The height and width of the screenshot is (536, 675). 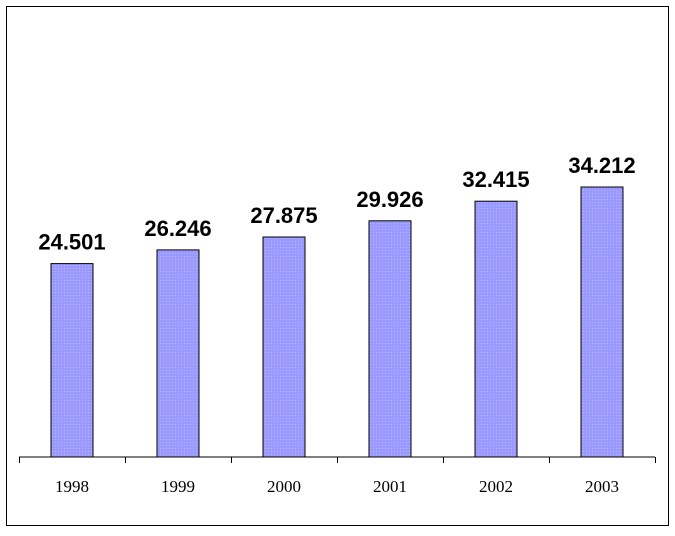 What do you see at coordinates (495, 179) in the screenshot?
I see `data-label-2002: 32.415` at bounding box center [495, 179].